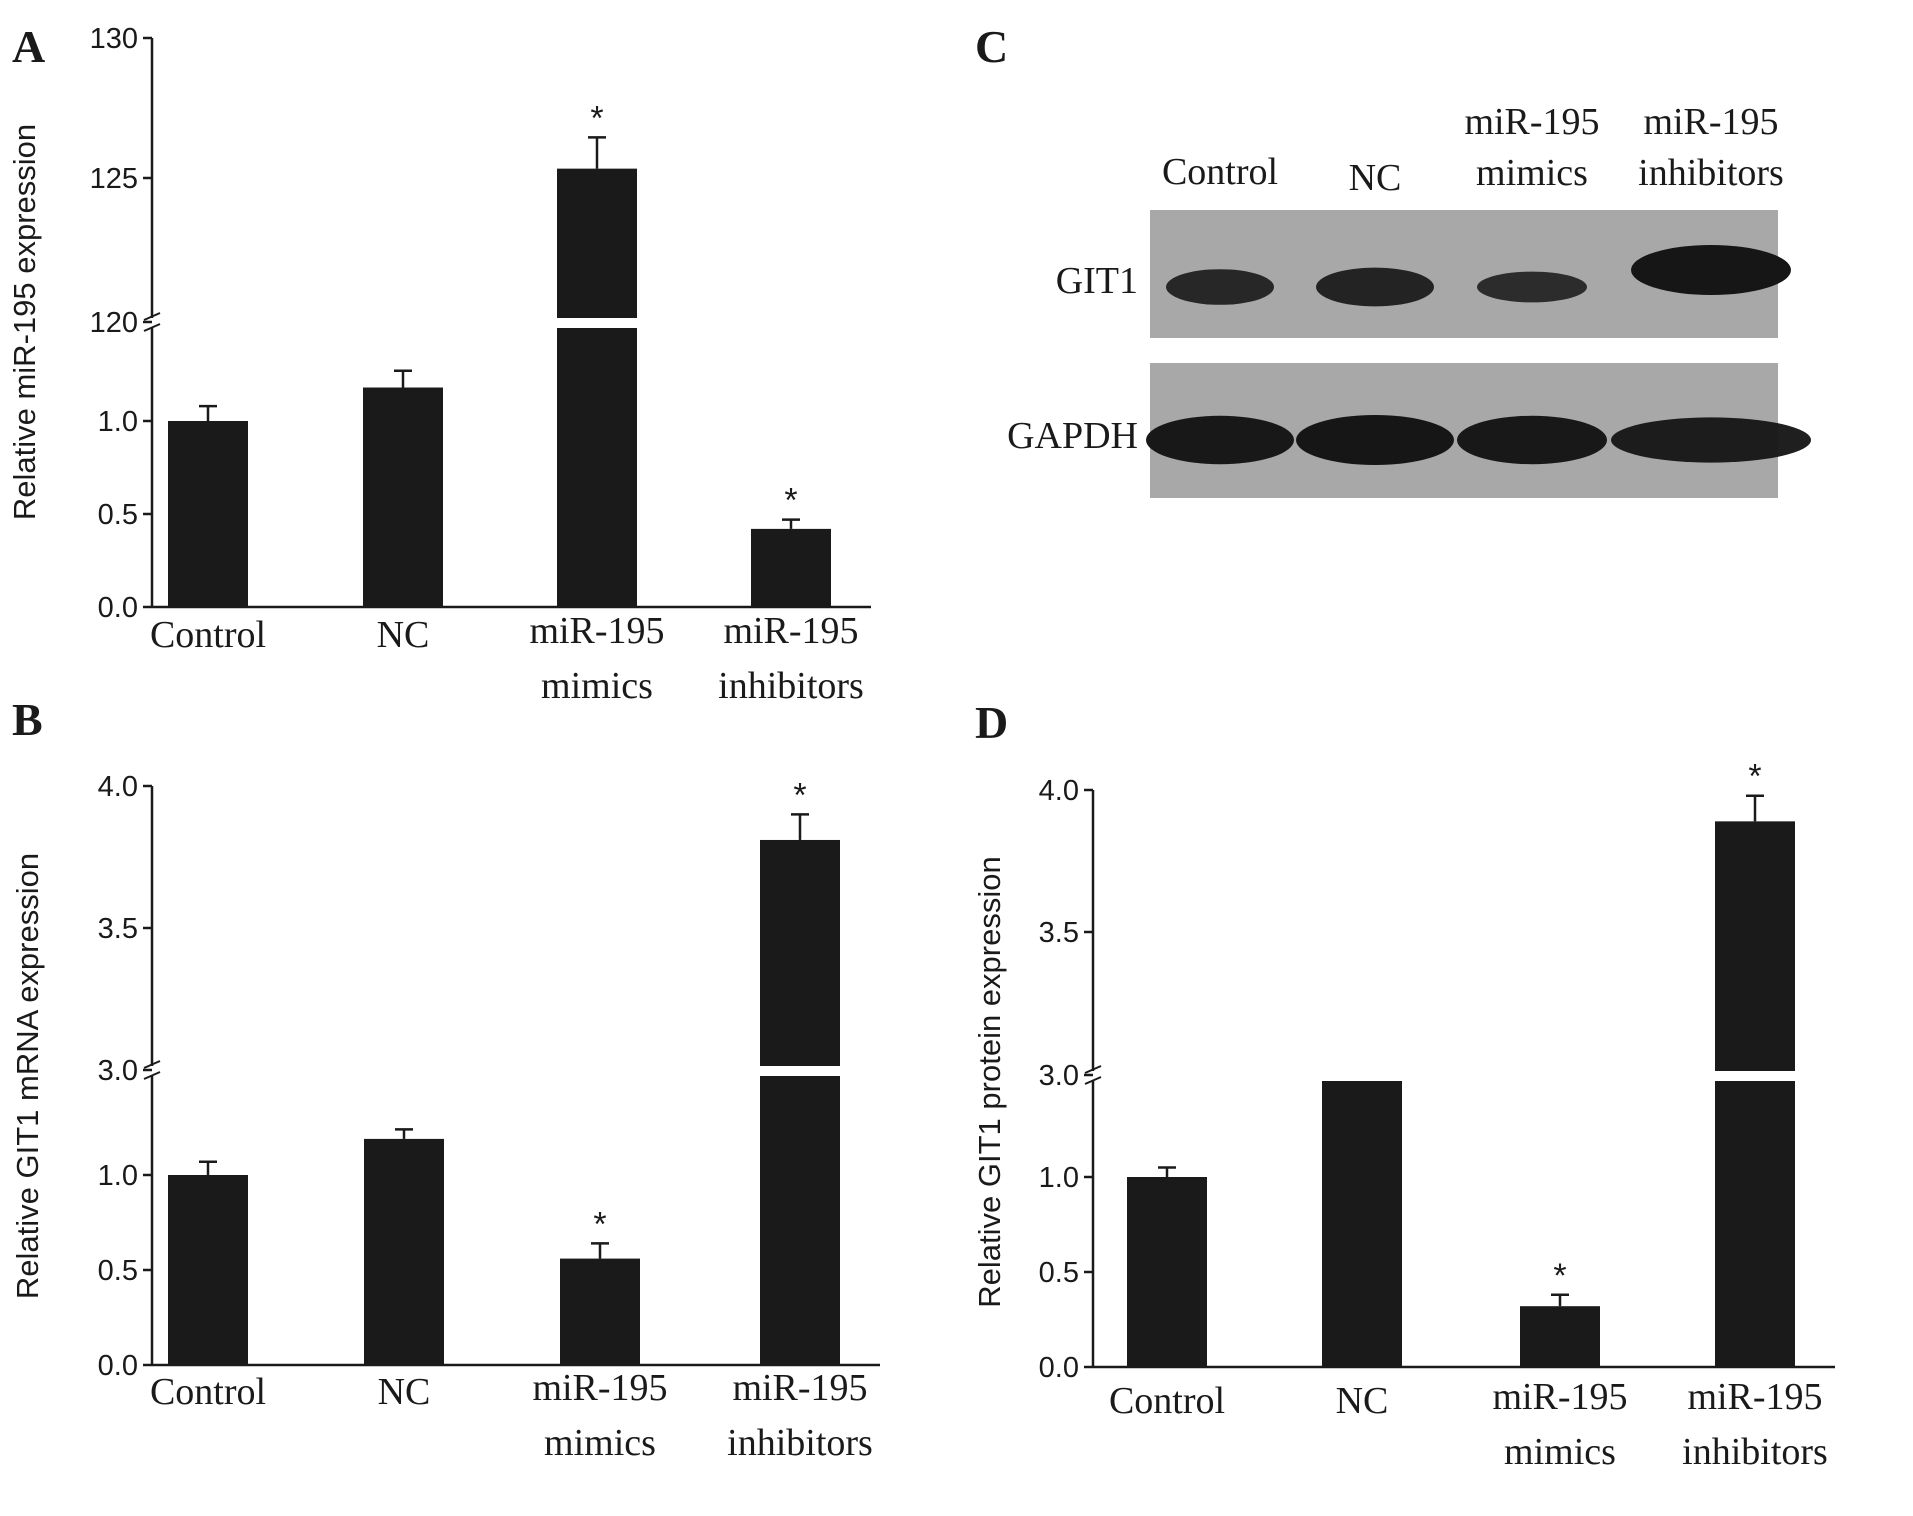 The height and width of the screenshot is (1516, 1913). I want to click on y-axis-title: Relative GIT1 protein expression, so click(989, 1081).